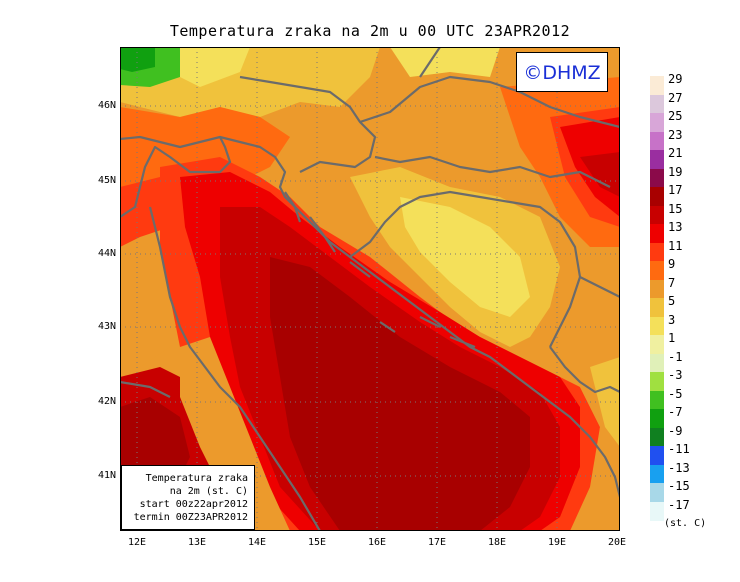 The image size is (740, 582). I want to click on temp-band-15-east, so click(600, 174).